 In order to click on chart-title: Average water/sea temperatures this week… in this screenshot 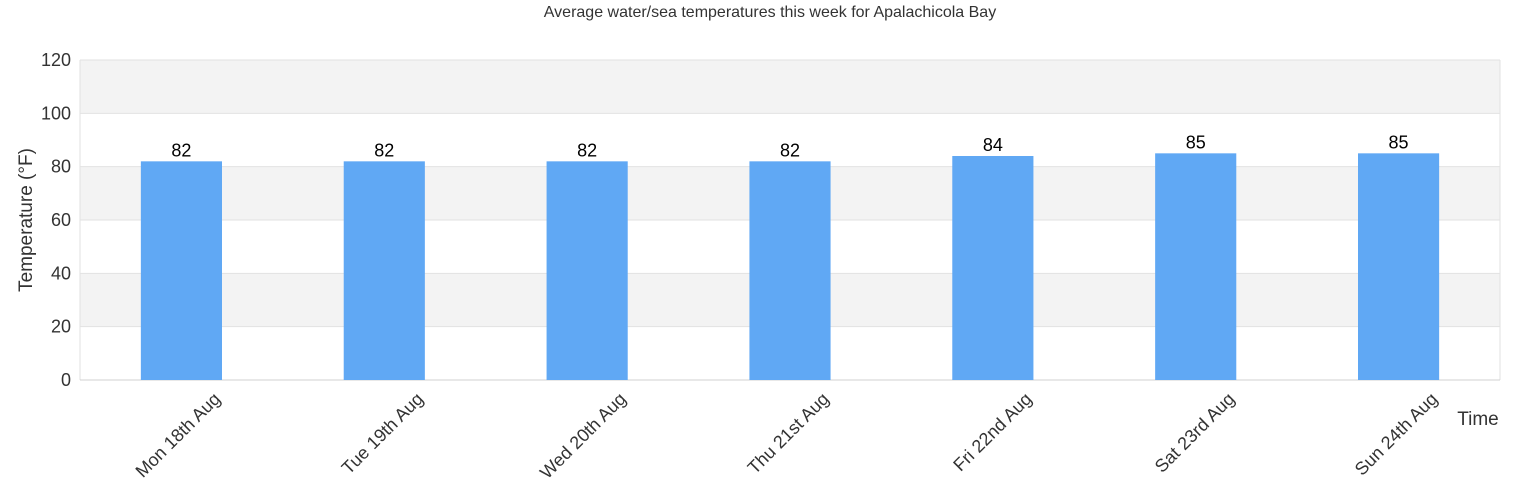, I will do `click(770, 12)`.